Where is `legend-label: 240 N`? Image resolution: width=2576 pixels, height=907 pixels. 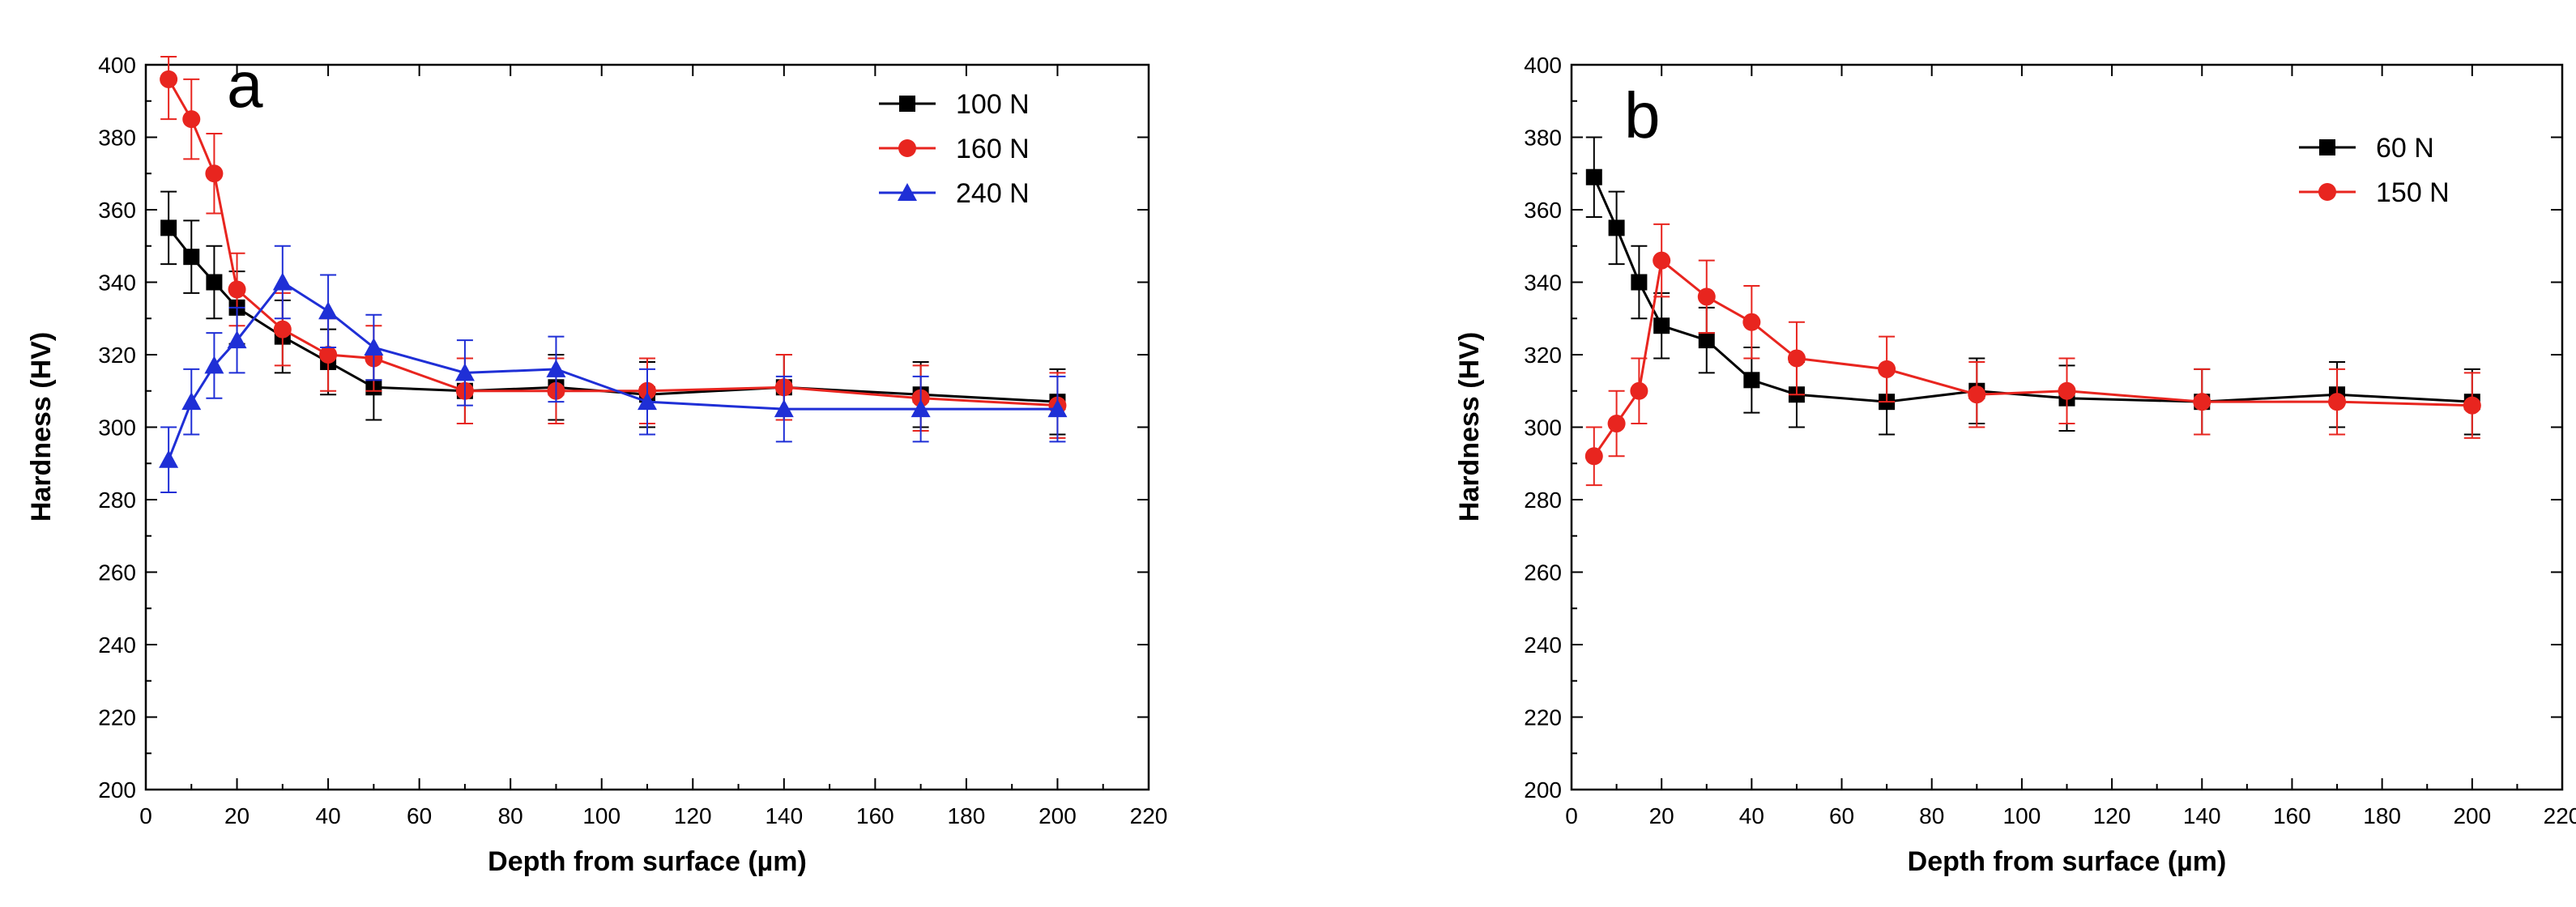
legend-label: 240 N is located at coordinates (993, 193).